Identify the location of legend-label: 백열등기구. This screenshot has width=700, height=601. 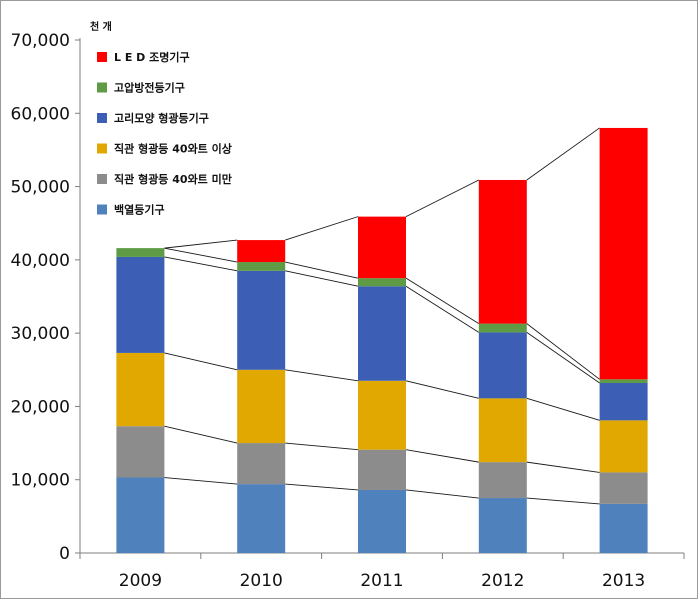
(139, 210).